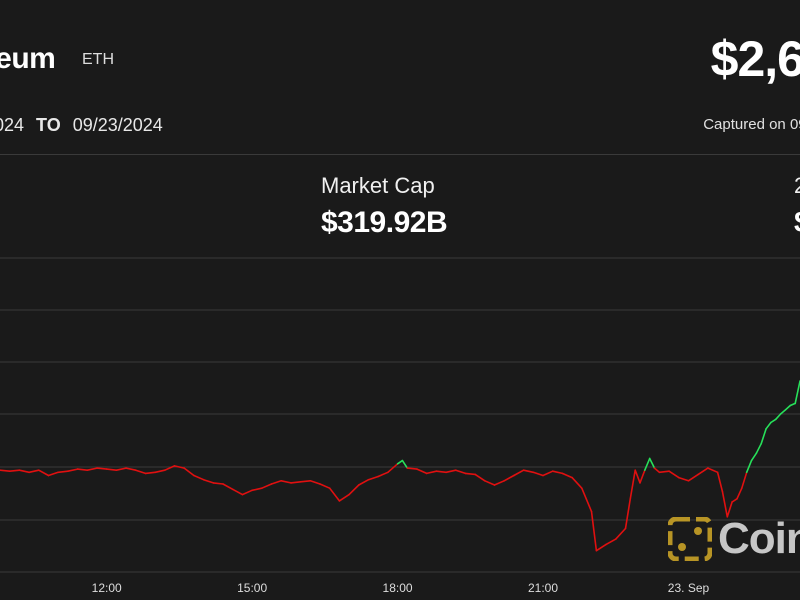 Image resolution: width=800 pixels, height=600 pixels. What do you see at coordinates (751, 124) in the screenshot?
I see `captured-date: Captured on 09/23/2` at bounding box center [751, 124].